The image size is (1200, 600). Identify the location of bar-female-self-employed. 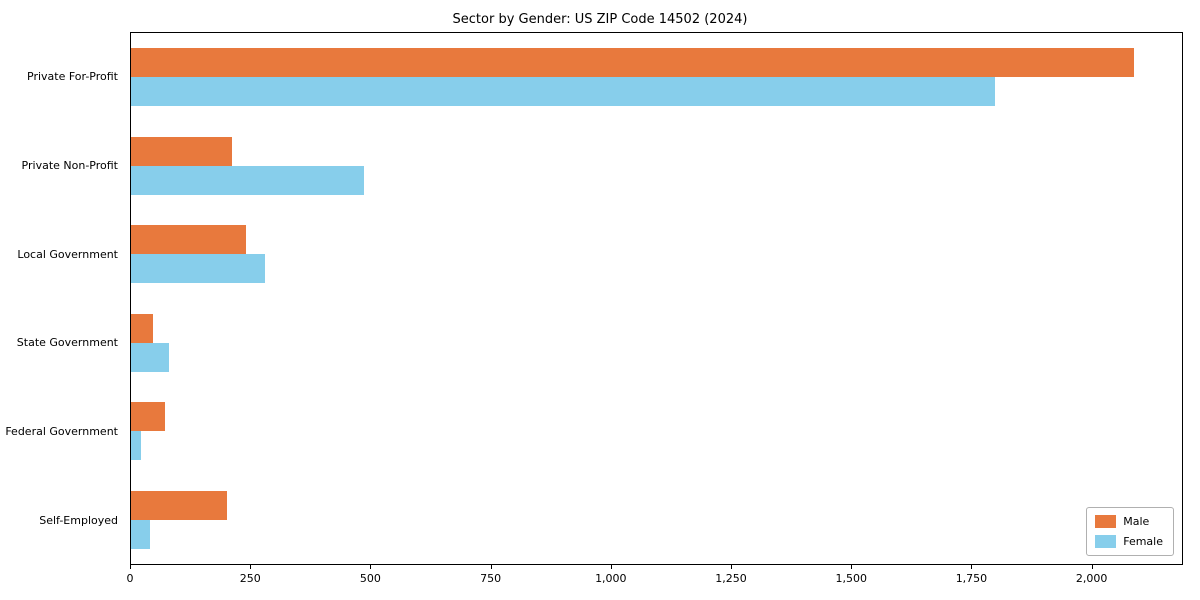
(141, 534).